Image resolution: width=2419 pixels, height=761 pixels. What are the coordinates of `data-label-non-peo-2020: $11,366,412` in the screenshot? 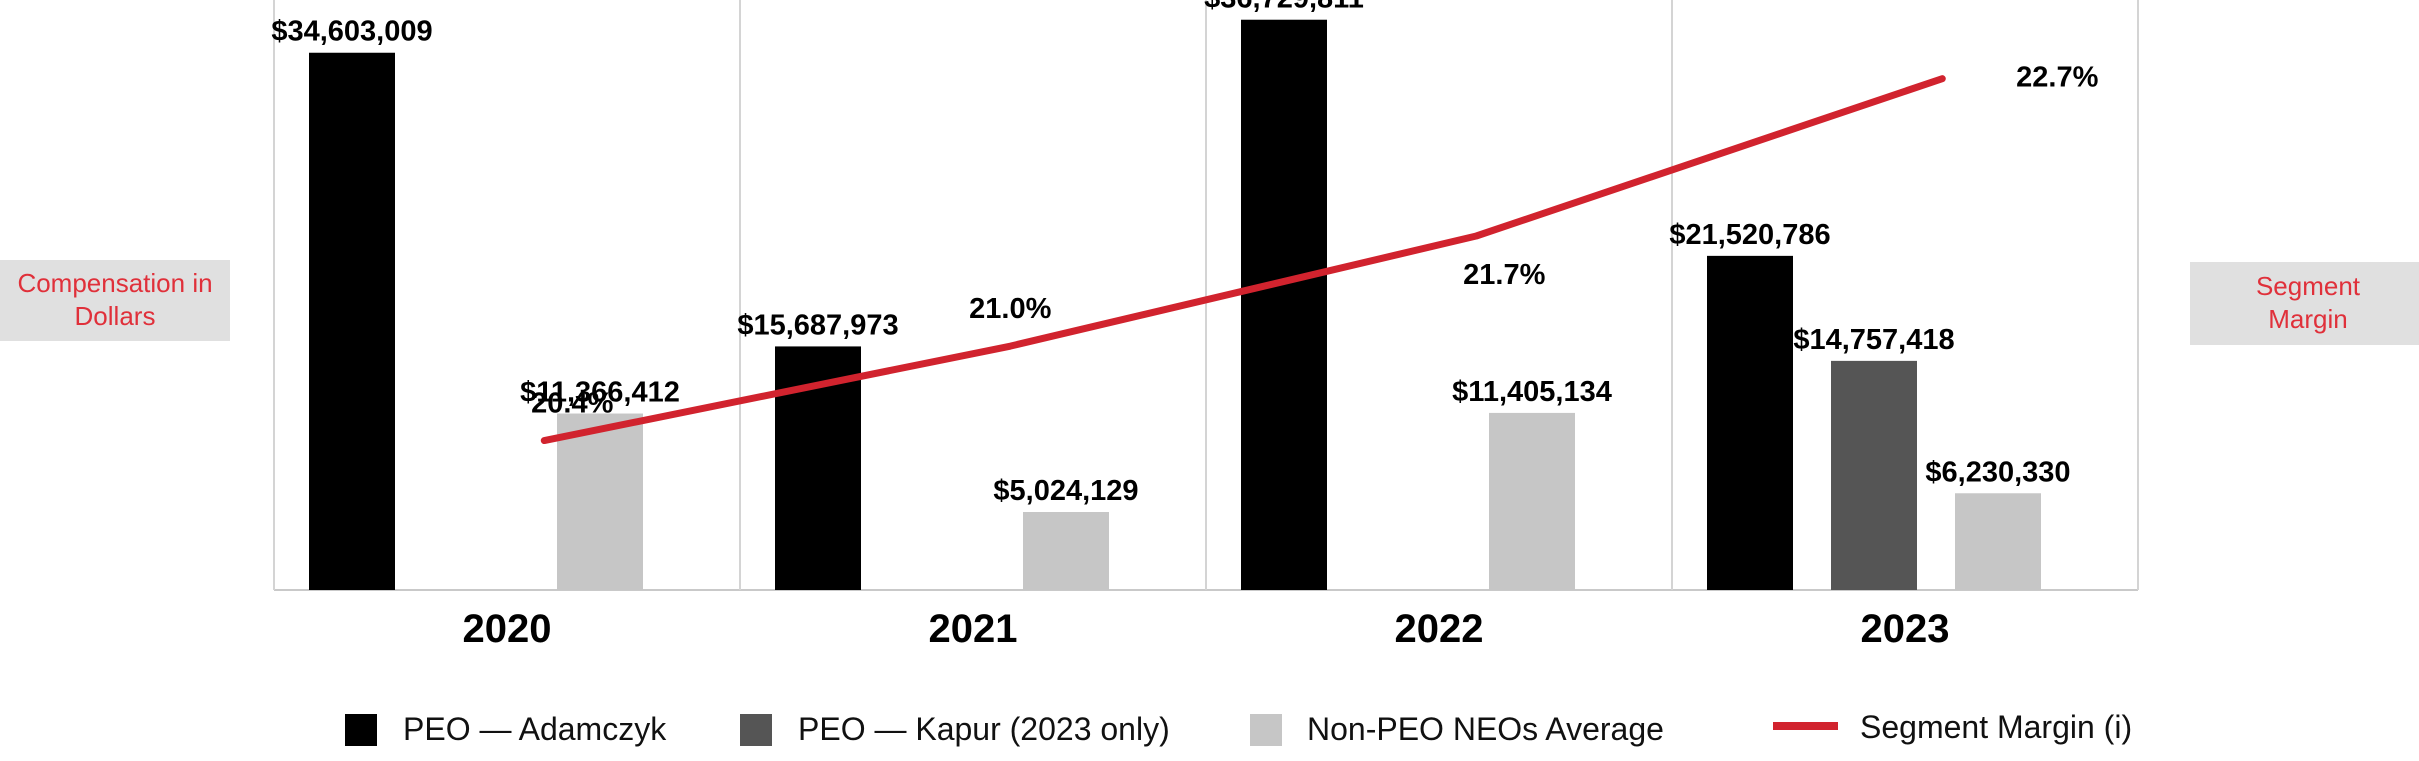 It's located at (600, 393).